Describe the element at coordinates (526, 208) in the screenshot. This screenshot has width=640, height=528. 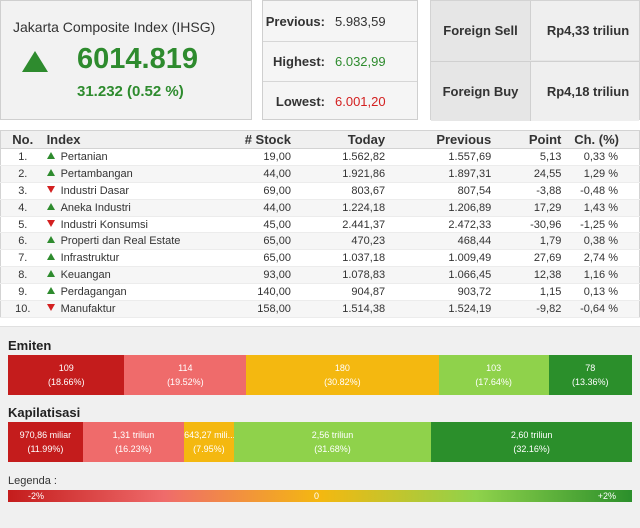
I see `cell-point: 17,29` at that location.